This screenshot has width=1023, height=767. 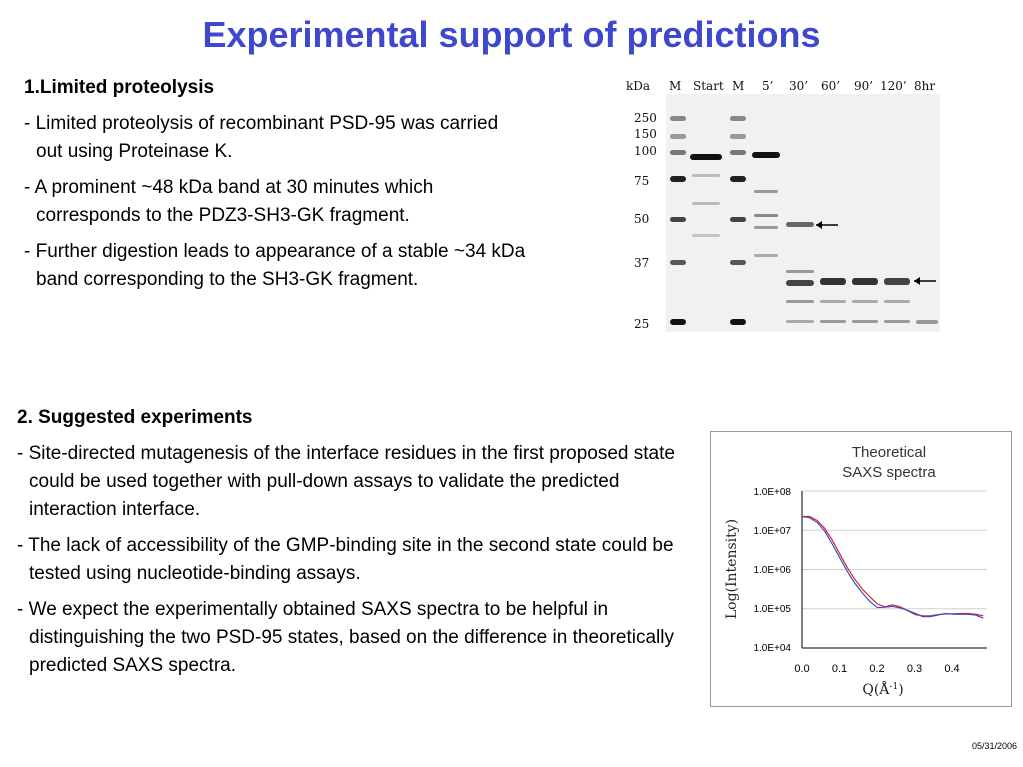 I want to click on gel-lane-label: 60’, so click(x=831, y=86).